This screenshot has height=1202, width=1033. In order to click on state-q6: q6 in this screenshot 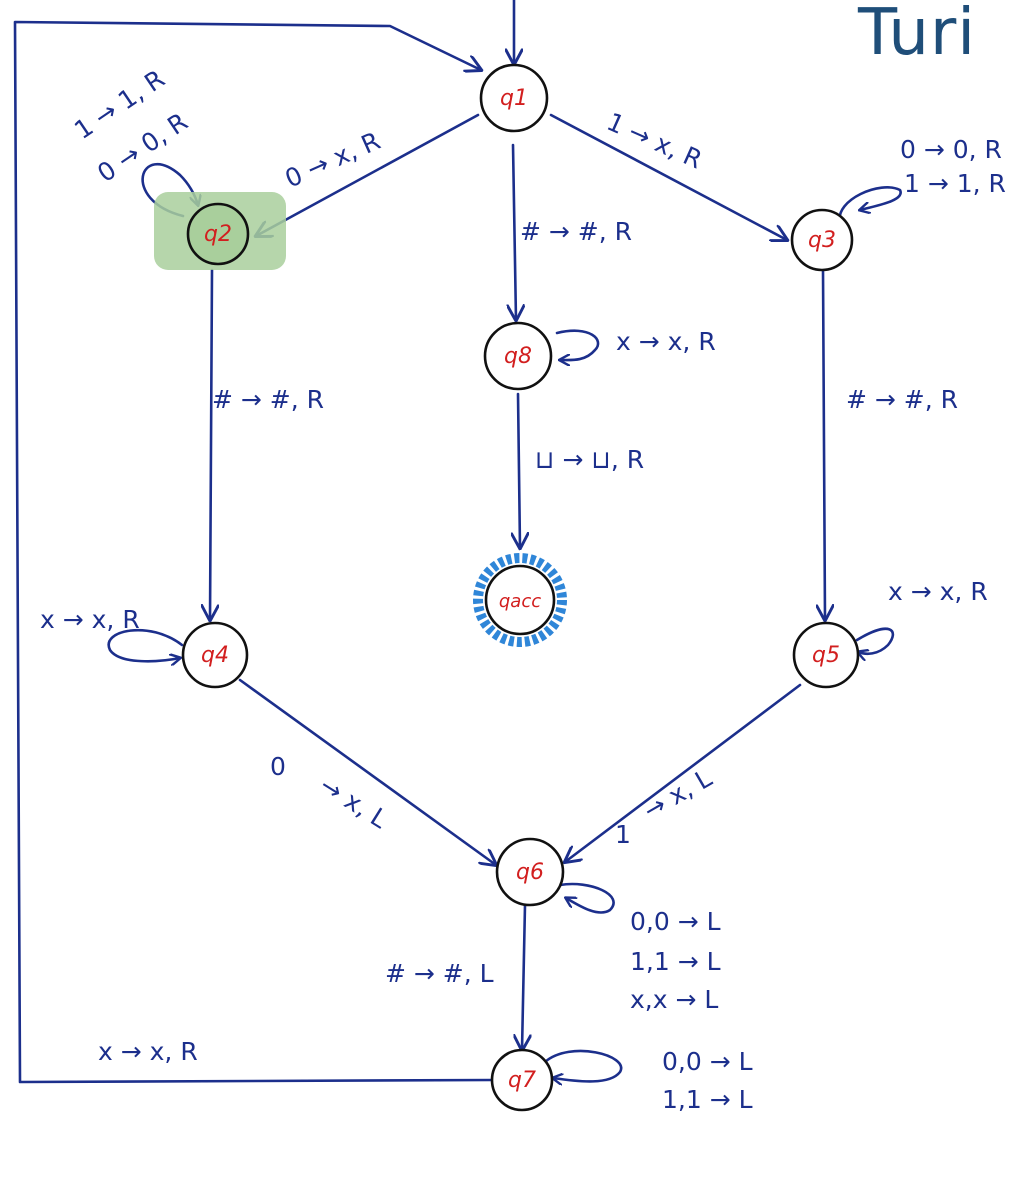, I will do `click(530, 872)`.